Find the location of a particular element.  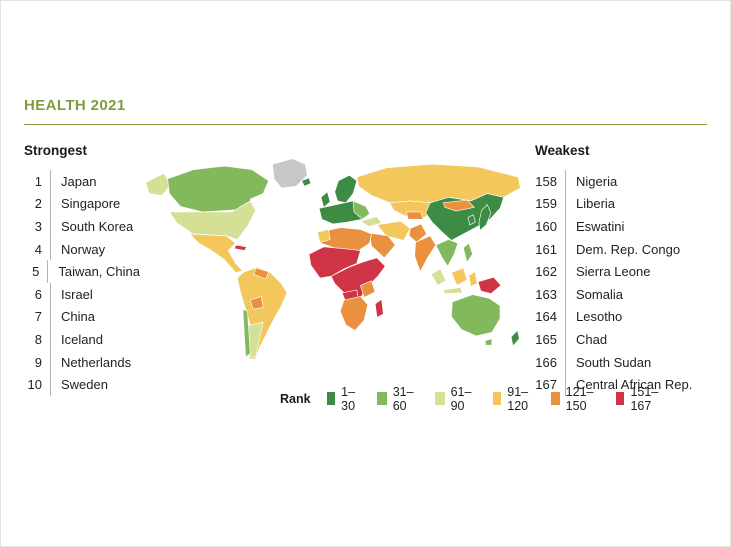

country-name: Nigeria is located at coordinates (591, 181).